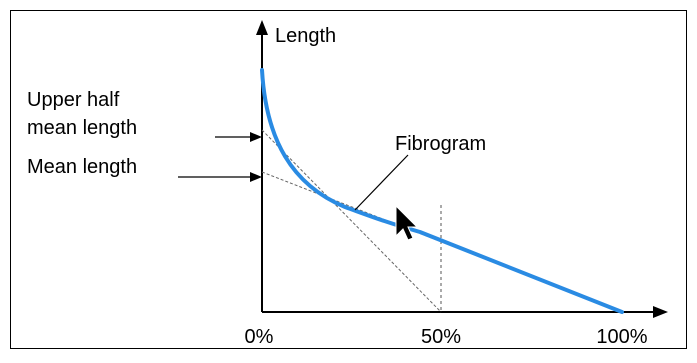 This screenshot has height=363, width=697. I want to click on fibrogram-label: Fibrogram, so click(440, 144).